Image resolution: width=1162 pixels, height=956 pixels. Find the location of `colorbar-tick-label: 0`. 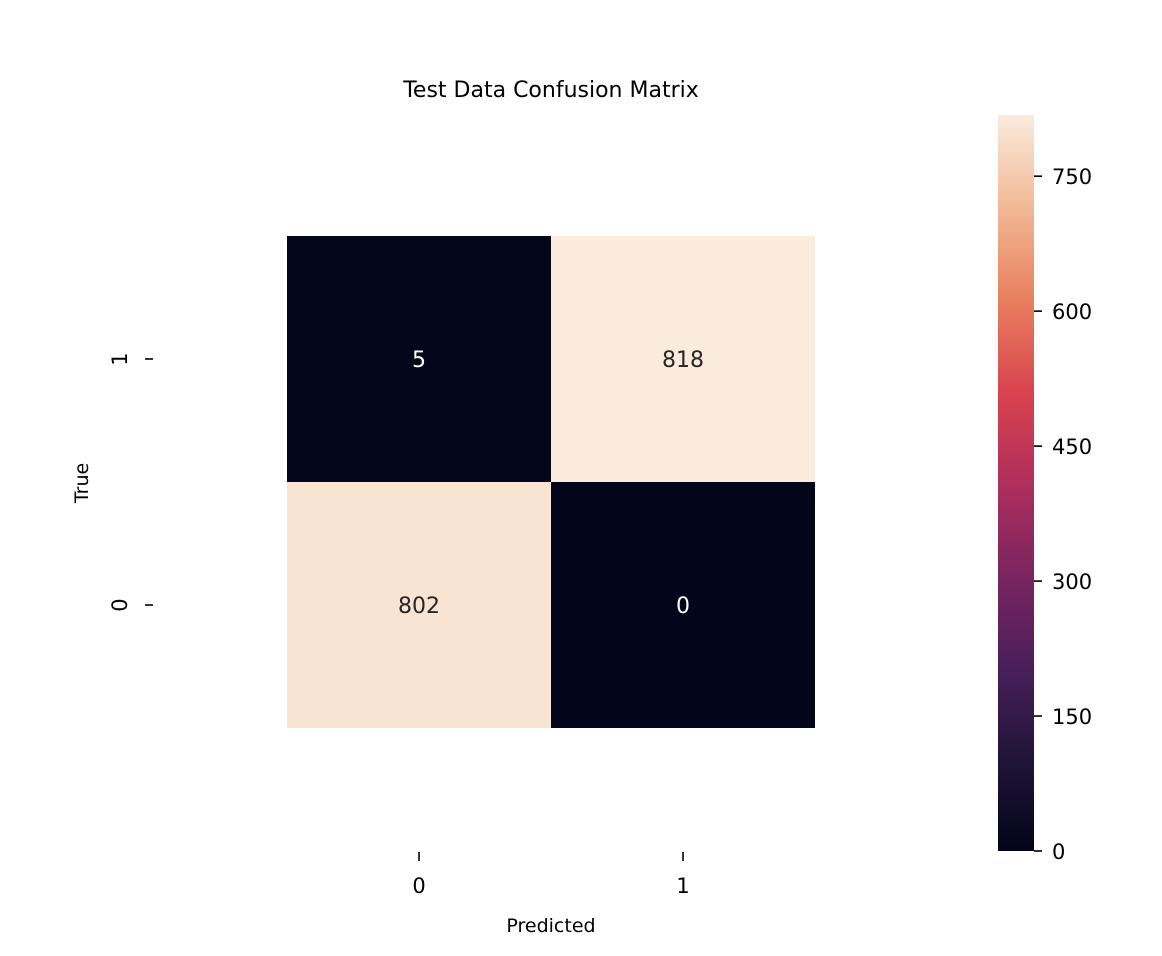

colorbar-tick-label: 0 is located at coordinates (1058, 852).